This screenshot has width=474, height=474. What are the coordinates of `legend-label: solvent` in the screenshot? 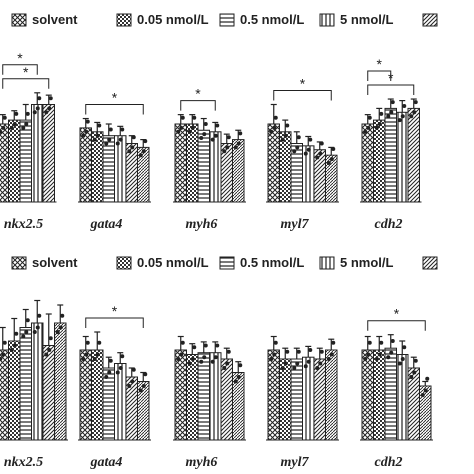 It's located at (55, 19).